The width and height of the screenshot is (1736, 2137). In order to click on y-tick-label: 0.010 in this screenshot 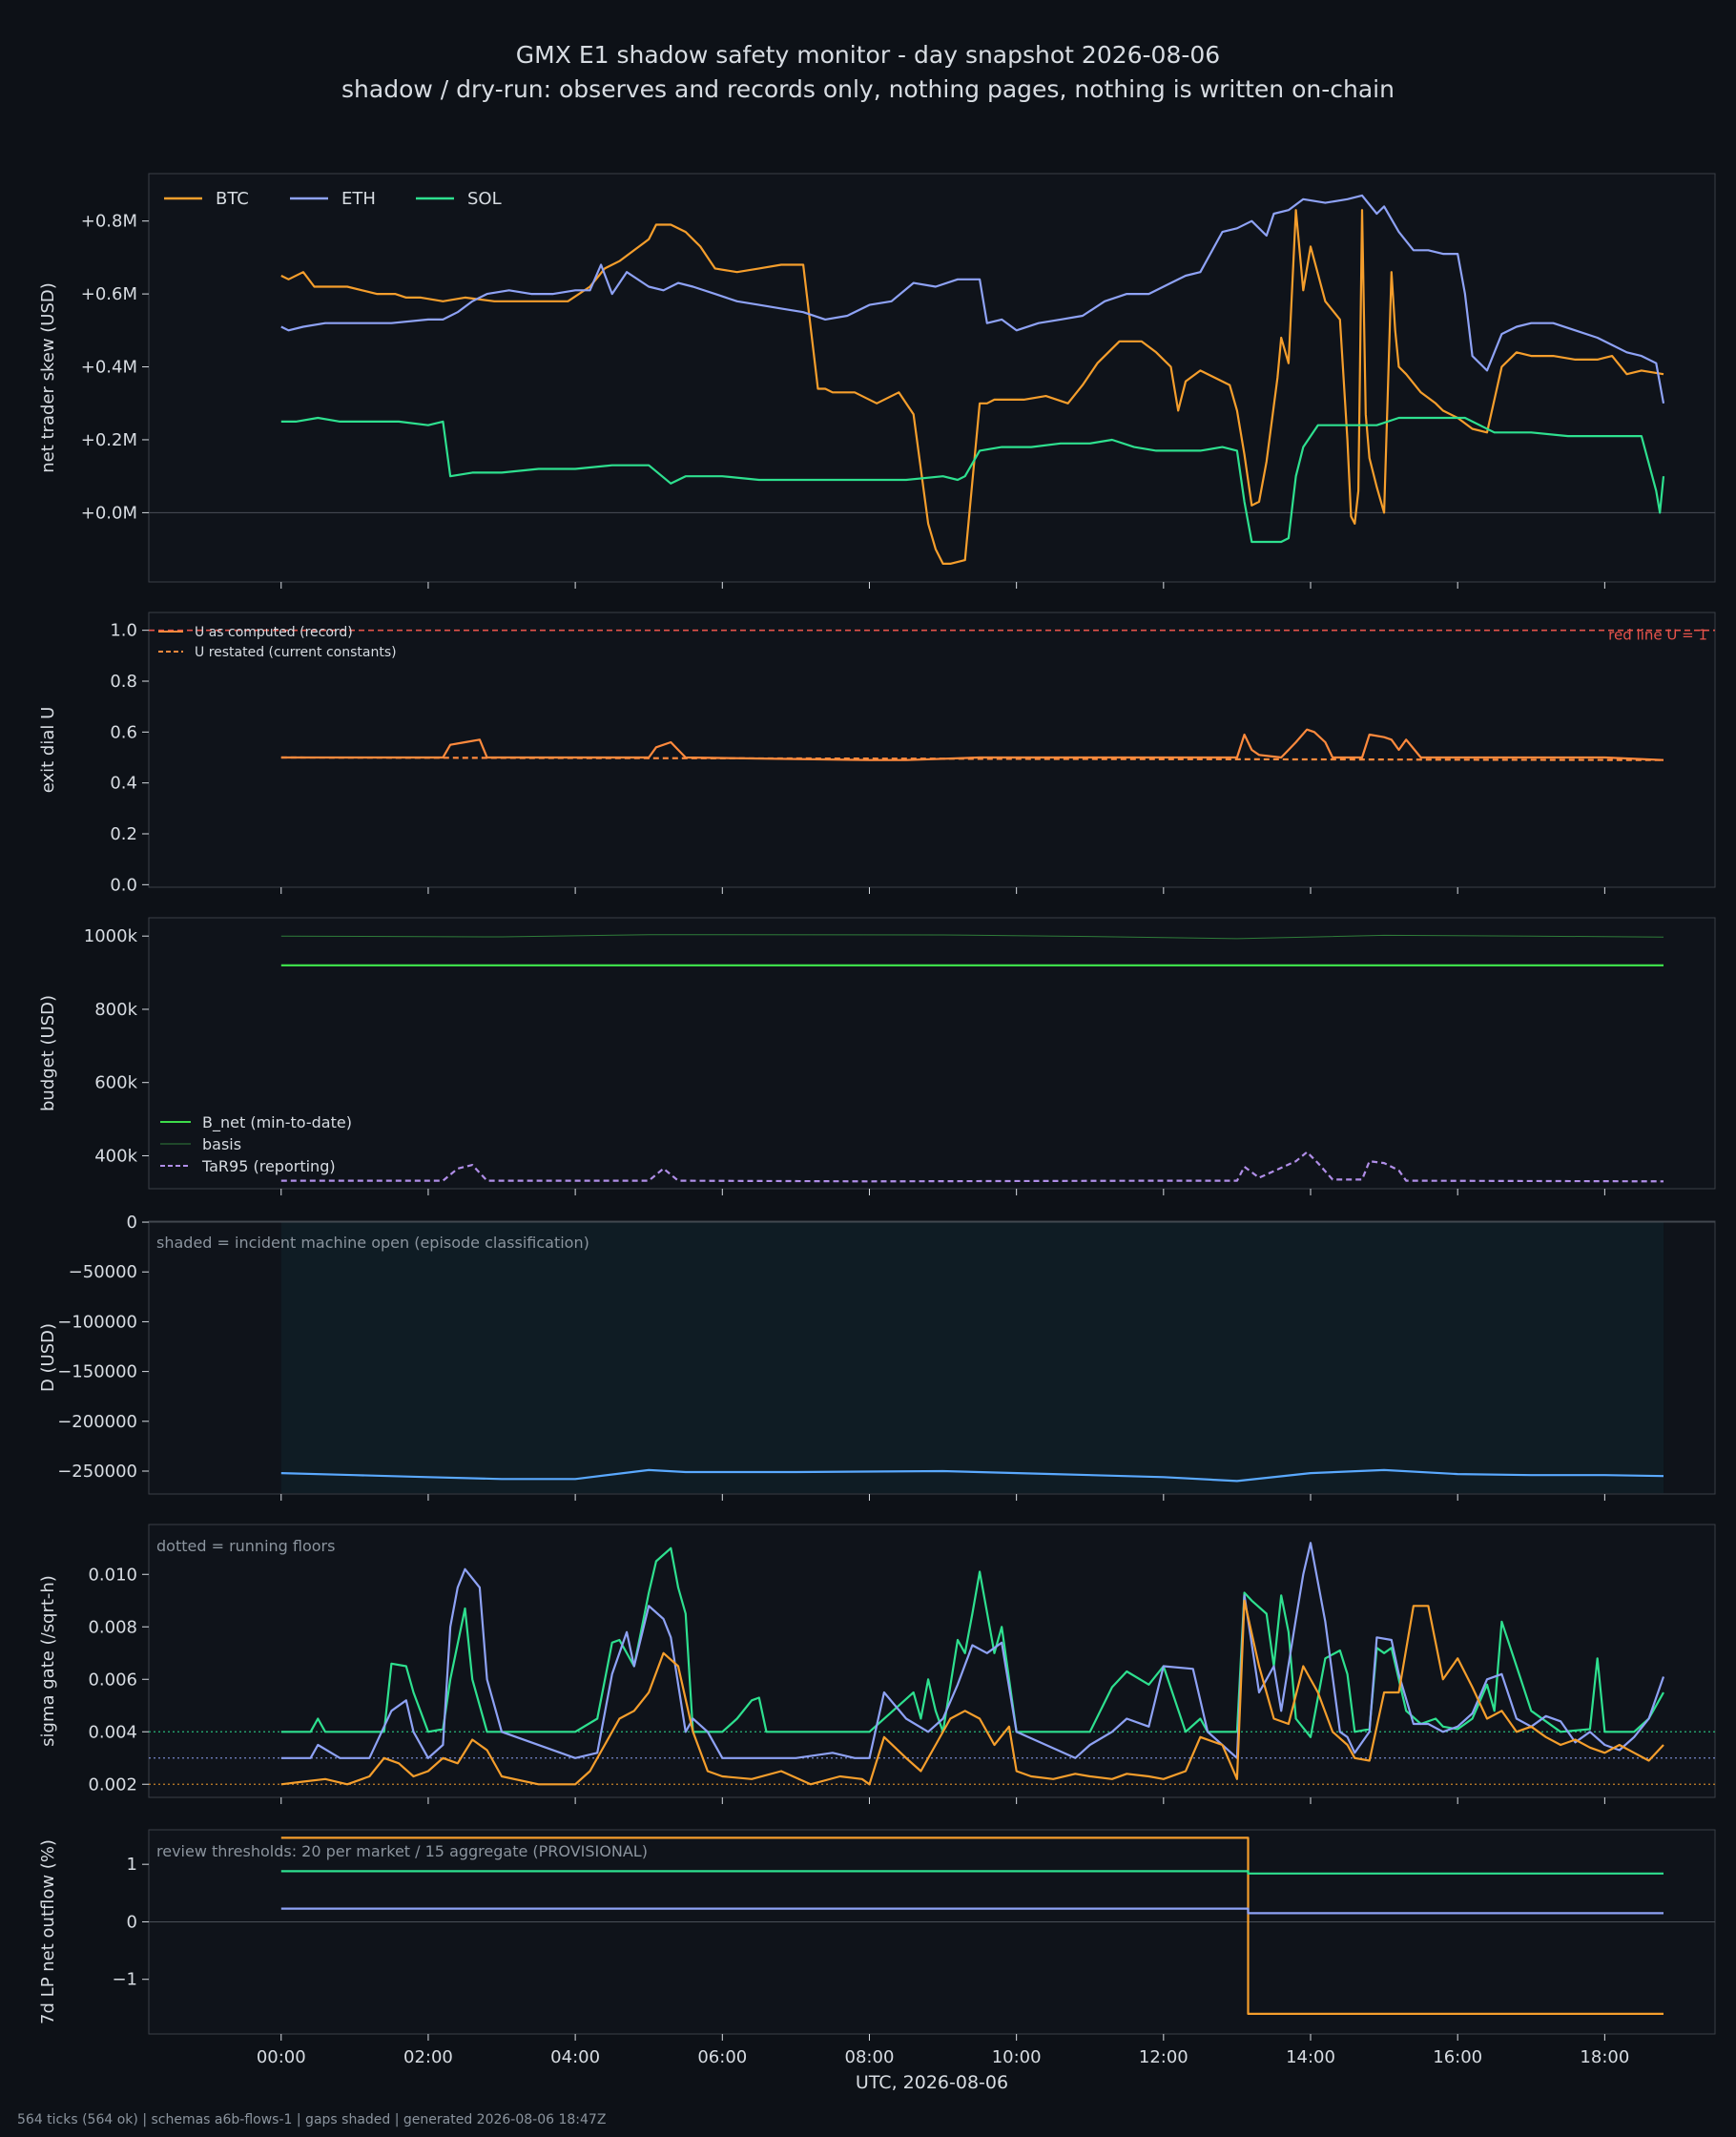, I will do `click(112, 1575)`.